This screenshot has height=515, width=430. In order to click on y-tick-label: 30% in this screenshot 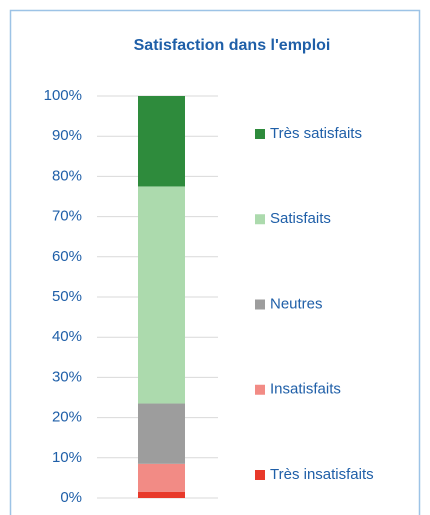, I will do `click(67, 376)`.